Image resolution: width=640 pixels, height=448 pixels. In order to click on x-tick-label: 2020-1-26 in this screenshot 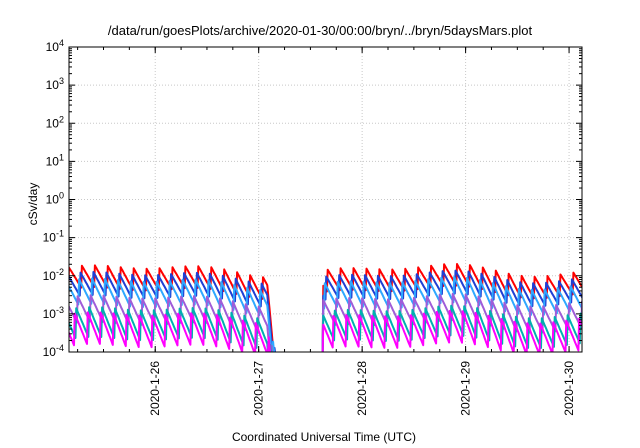, I will do `click(155, 388)`.